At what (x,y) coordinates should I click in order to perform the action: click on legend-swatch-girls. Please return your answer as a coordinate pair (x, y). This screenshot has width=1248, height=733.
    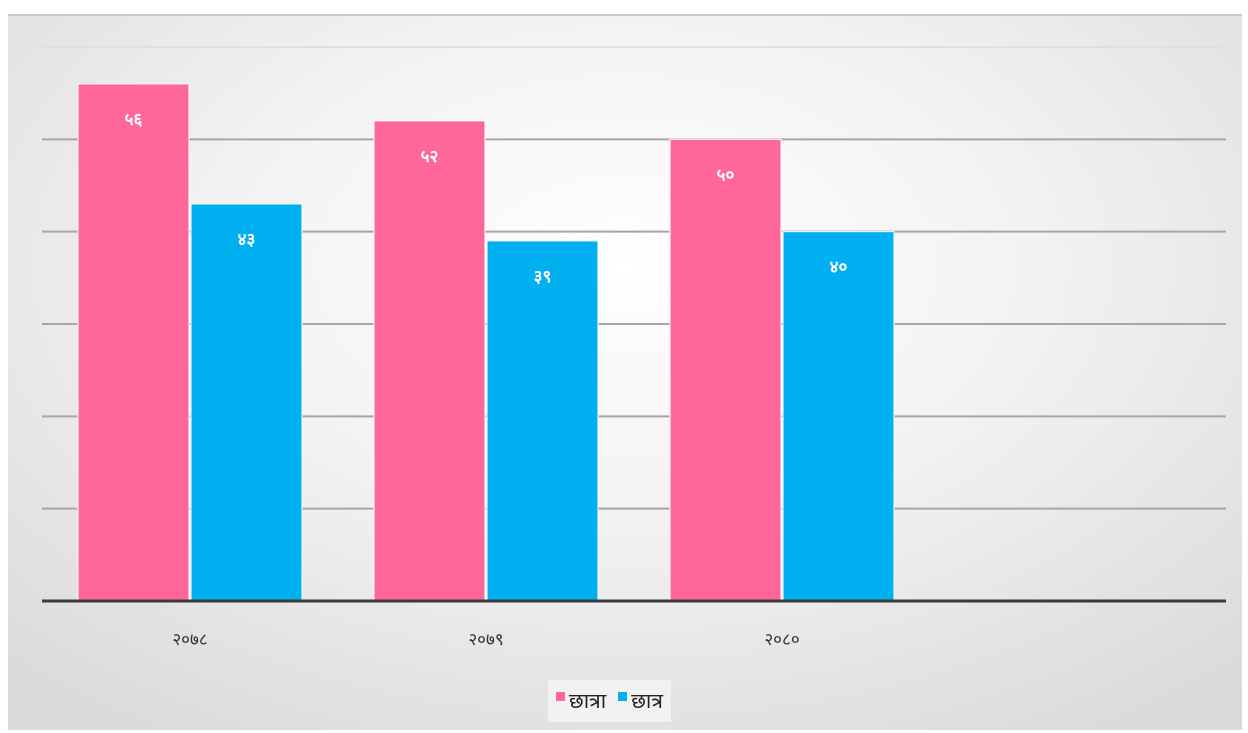
    Looking at the image, I should click on (560, 696).